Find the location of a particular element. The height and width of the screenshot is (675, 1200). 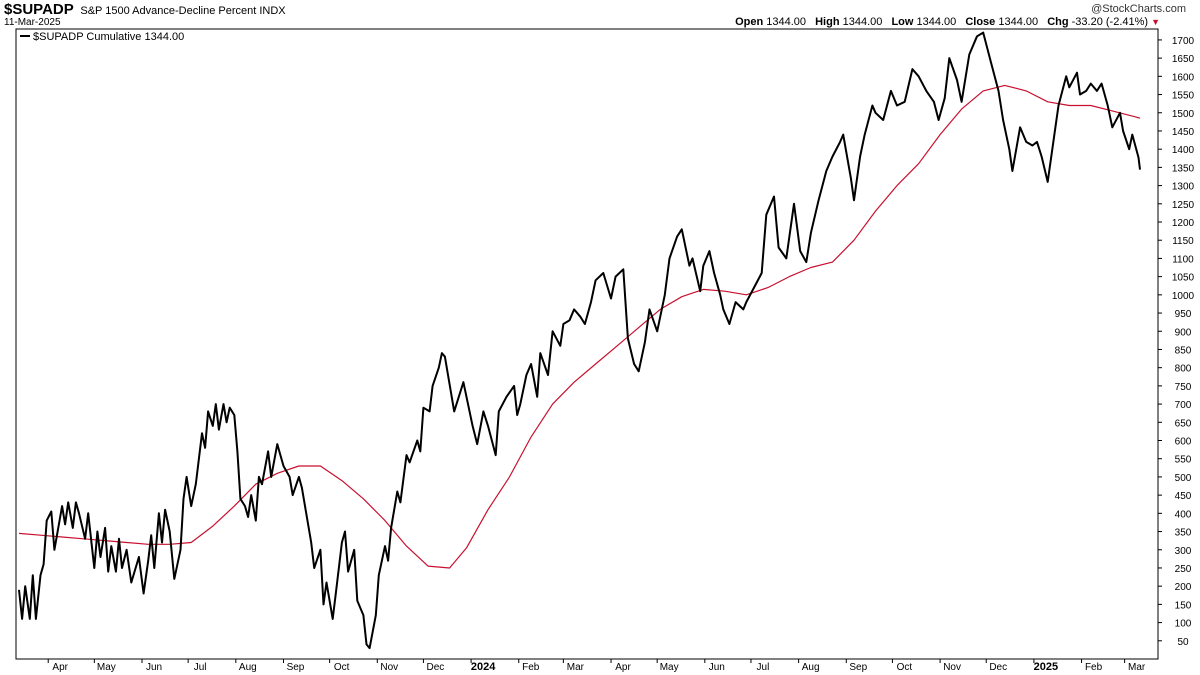

y-tick-label: 700 is located at coordinates (1183, 405).